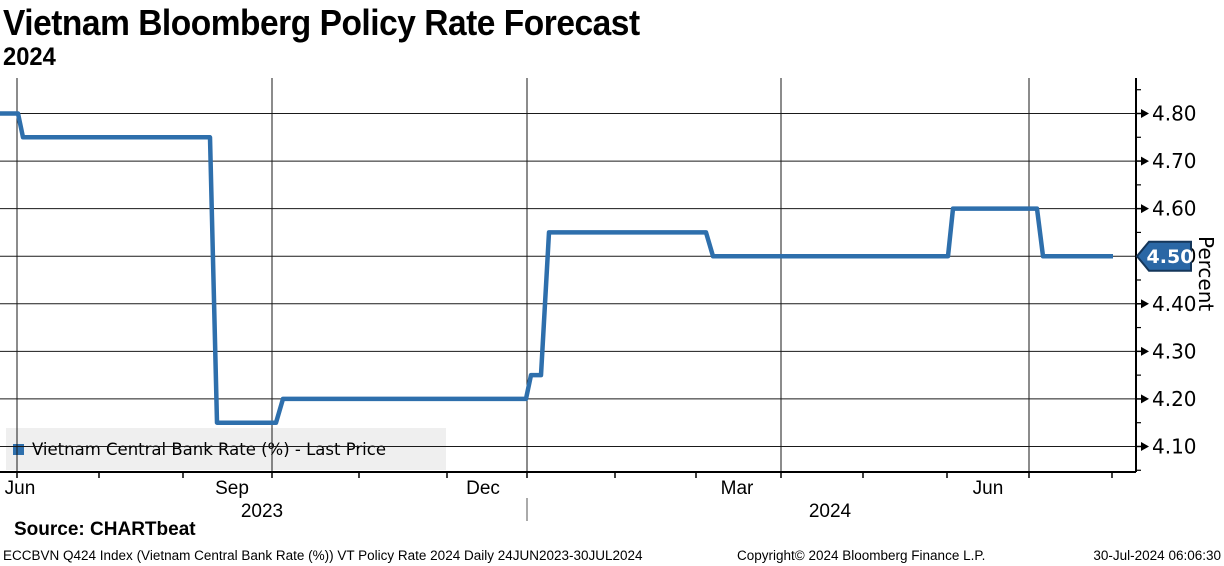 This screenshot has height=566, width=1224. What do you see at coordinates (1174, 161) in the screenshot?
I see `y-axis-tick-label: 4.70` at bounding box center [1174, 161].